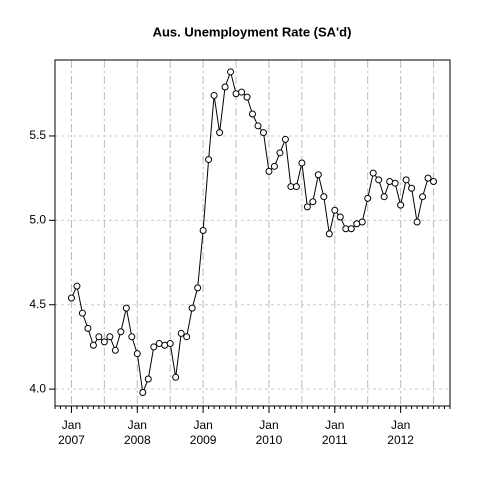 The width and height of the screenshot is (480, 485). I want to click on y-tick-label: 4.5, so click(37, 304).